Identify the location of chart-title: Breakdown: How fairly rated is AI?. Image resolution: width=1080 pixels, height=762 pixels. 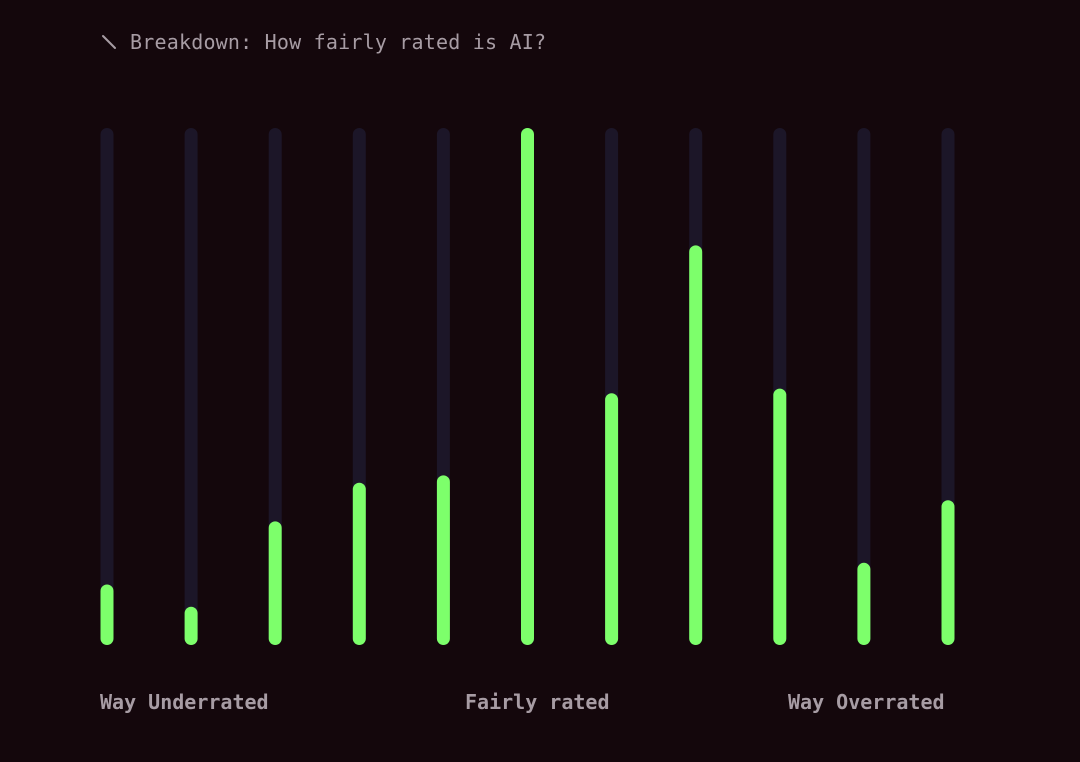
(338, 42).